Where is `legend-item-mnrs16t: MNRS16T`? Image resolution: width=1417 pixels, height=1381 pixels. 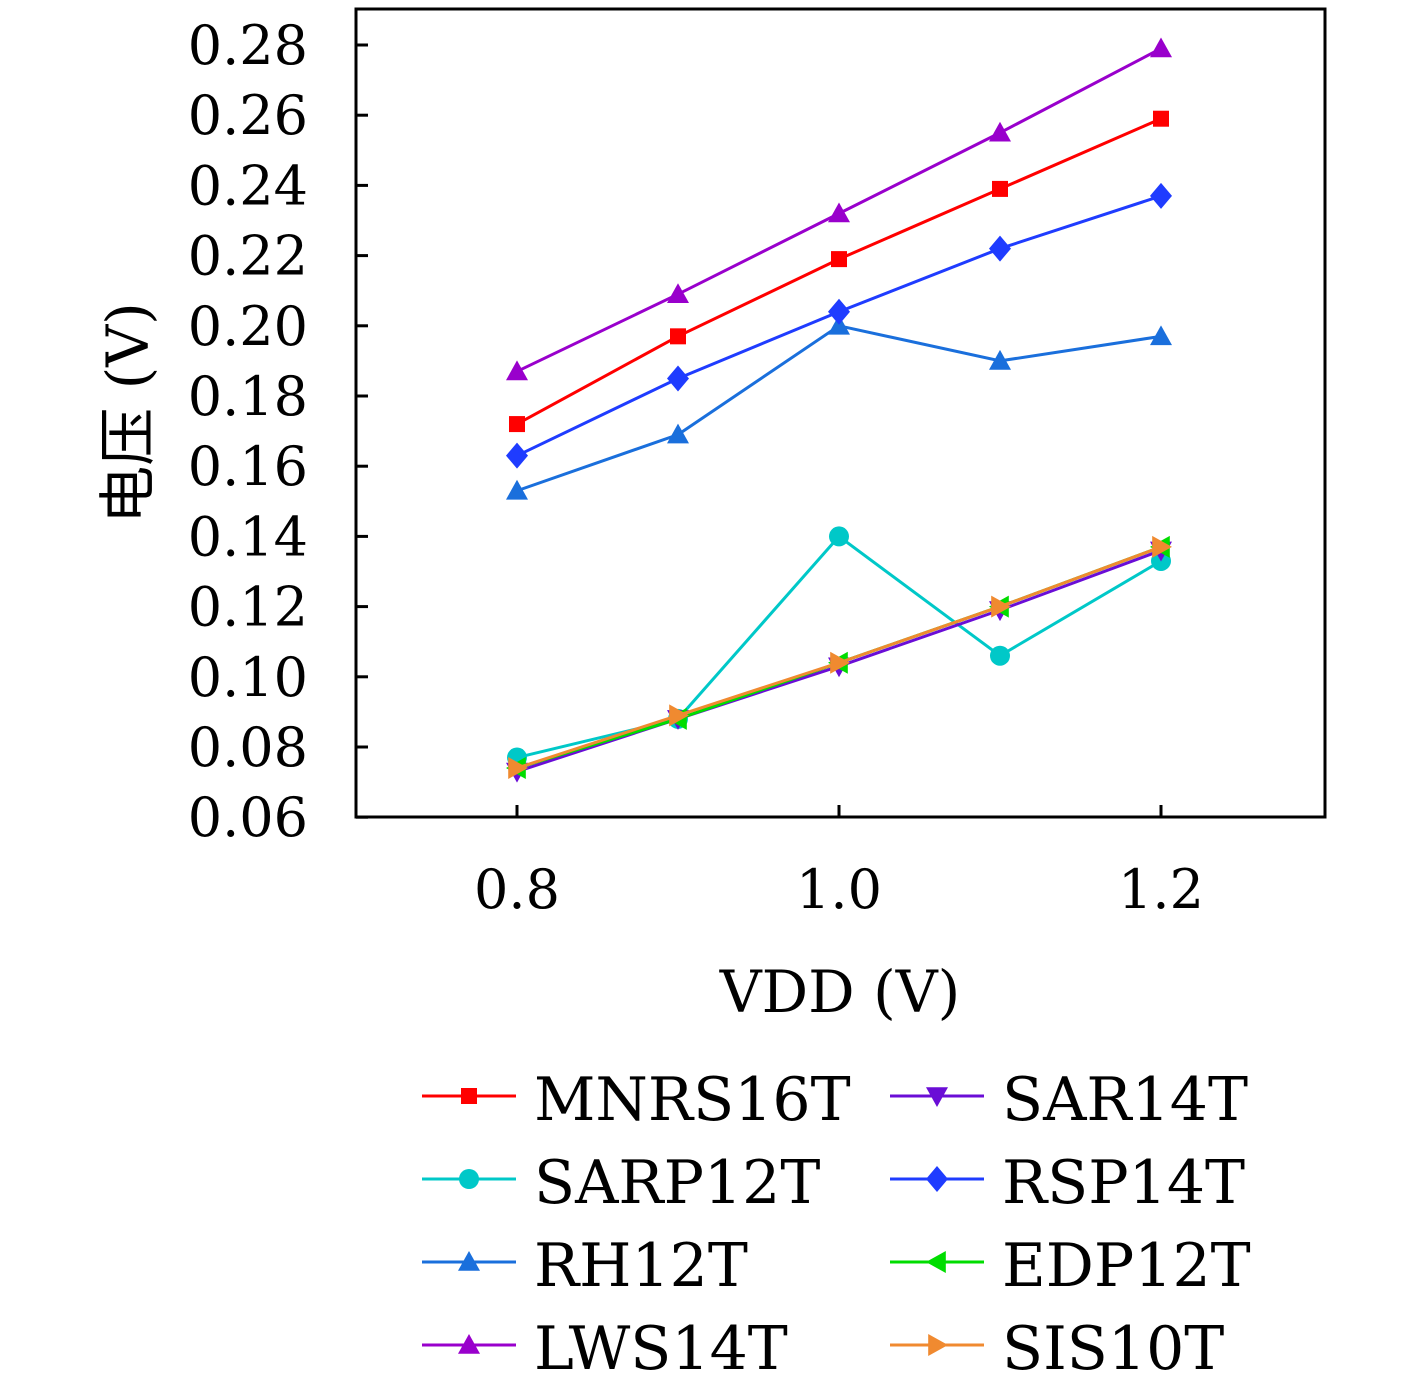 legend-item-mnrs16t: MNRS16T is located at coordinates (636, 1100).